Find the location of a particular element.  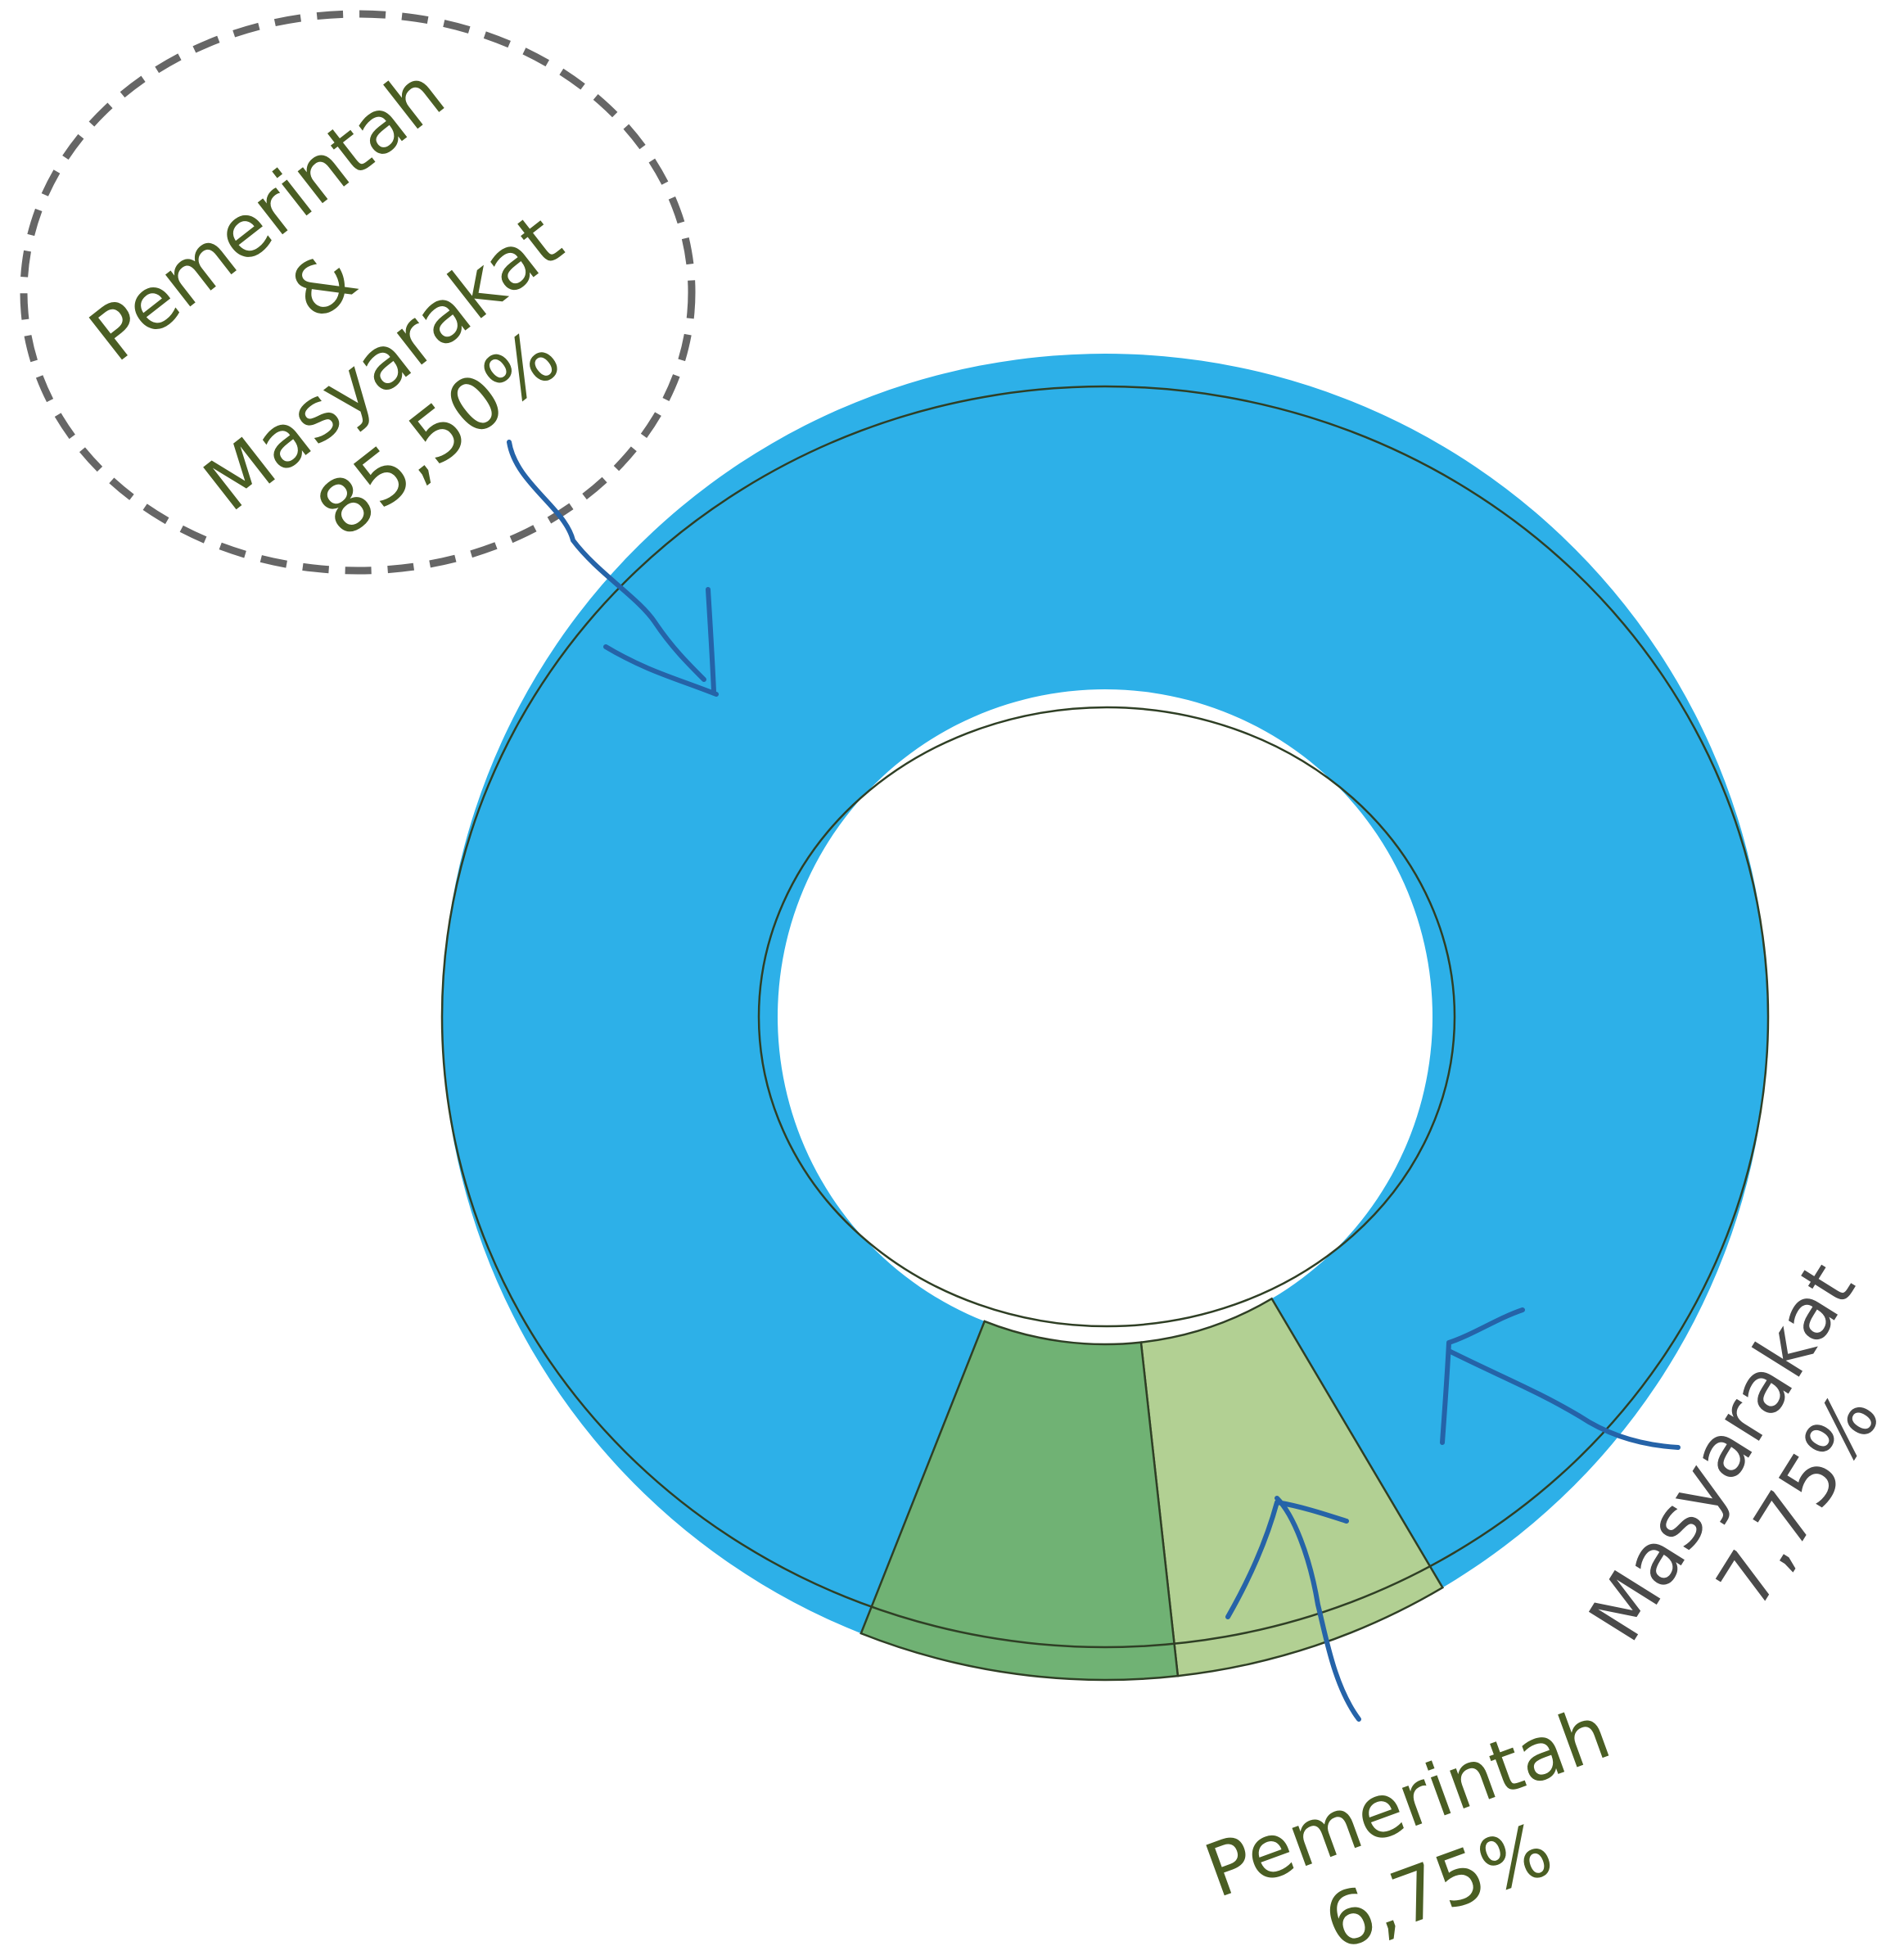

arrow-masyarakat is located at coordinates (1560, 1379).